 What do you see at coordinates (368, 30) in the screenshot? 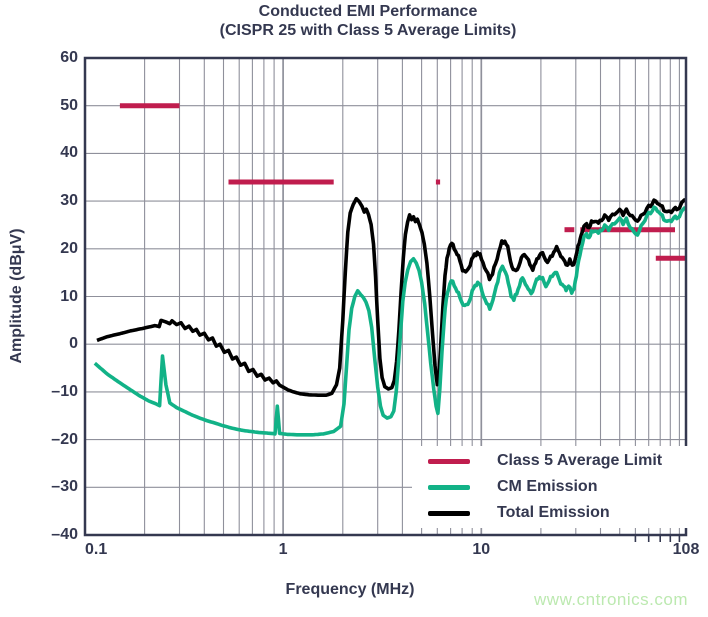
I see `chart-title-line2: (CISPR 25 with Class 5 Average Limits)` at bounding box center [368, 30].